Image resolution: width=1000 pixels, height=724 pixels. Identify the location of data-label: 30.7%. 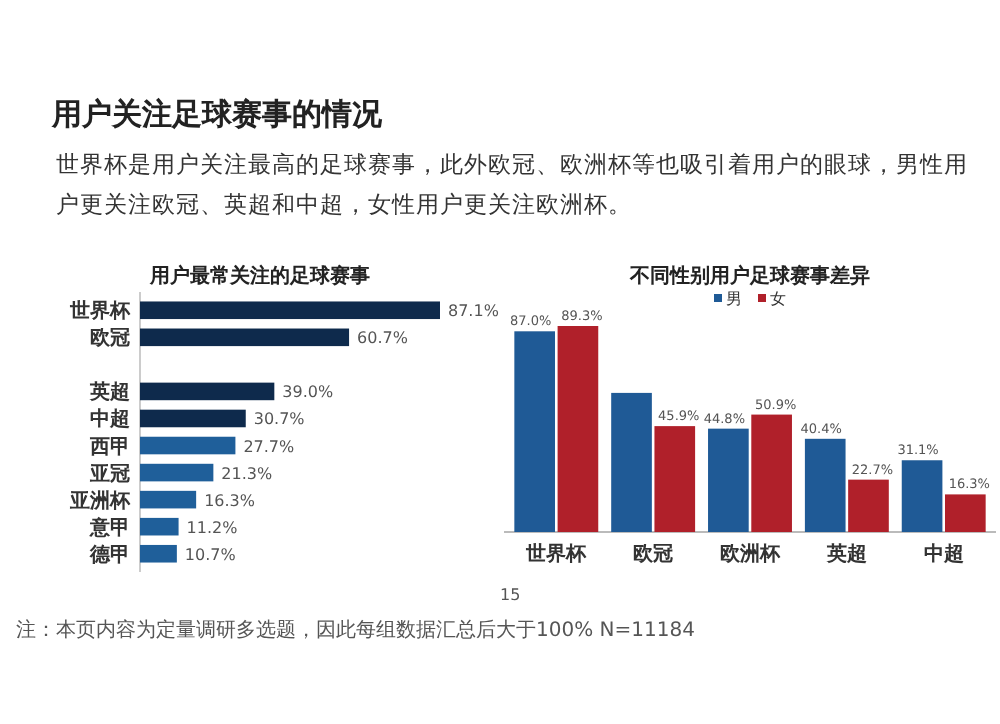
(279, 419).